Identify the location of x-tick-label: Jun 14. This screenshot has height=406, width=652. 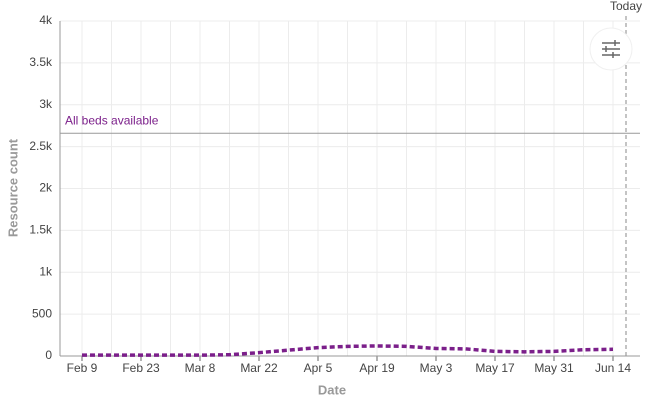
(613, 368).